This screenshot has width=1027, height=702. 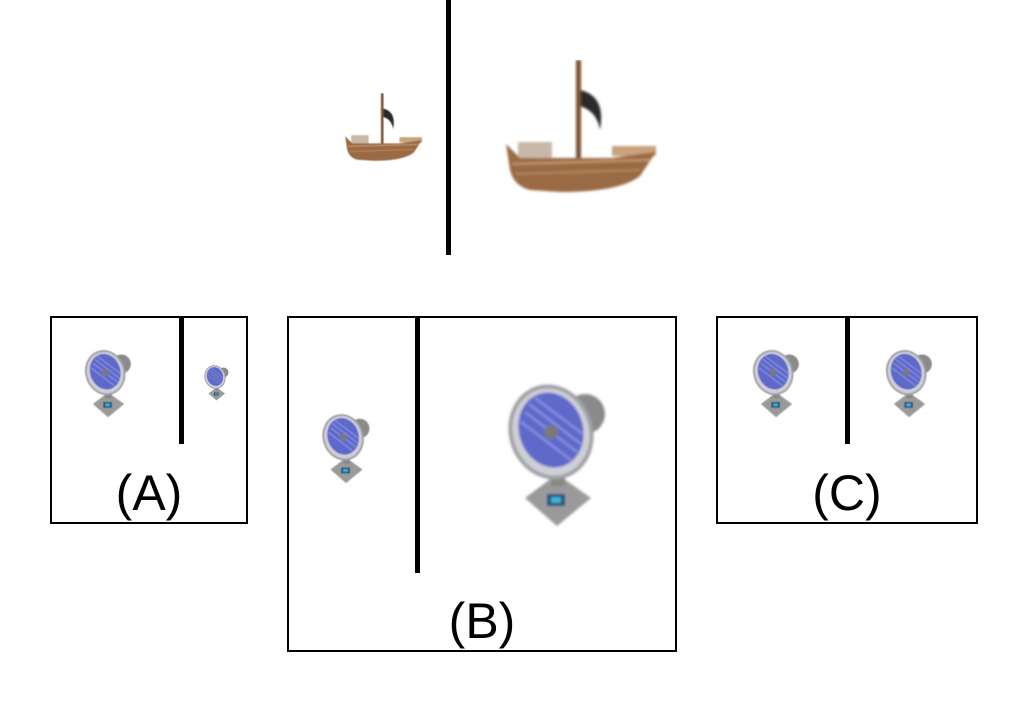 I want to click on example-divider, so click(x=448, y=127).